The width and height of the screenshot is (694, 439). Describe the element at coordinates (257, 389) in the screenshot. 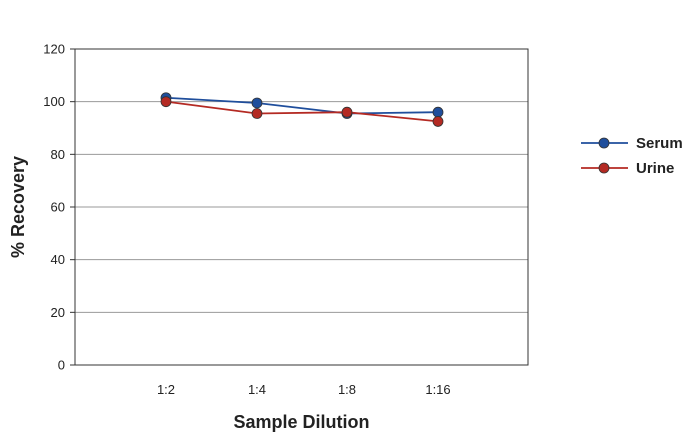

I see `x-tick-label: 1:4` at that location.